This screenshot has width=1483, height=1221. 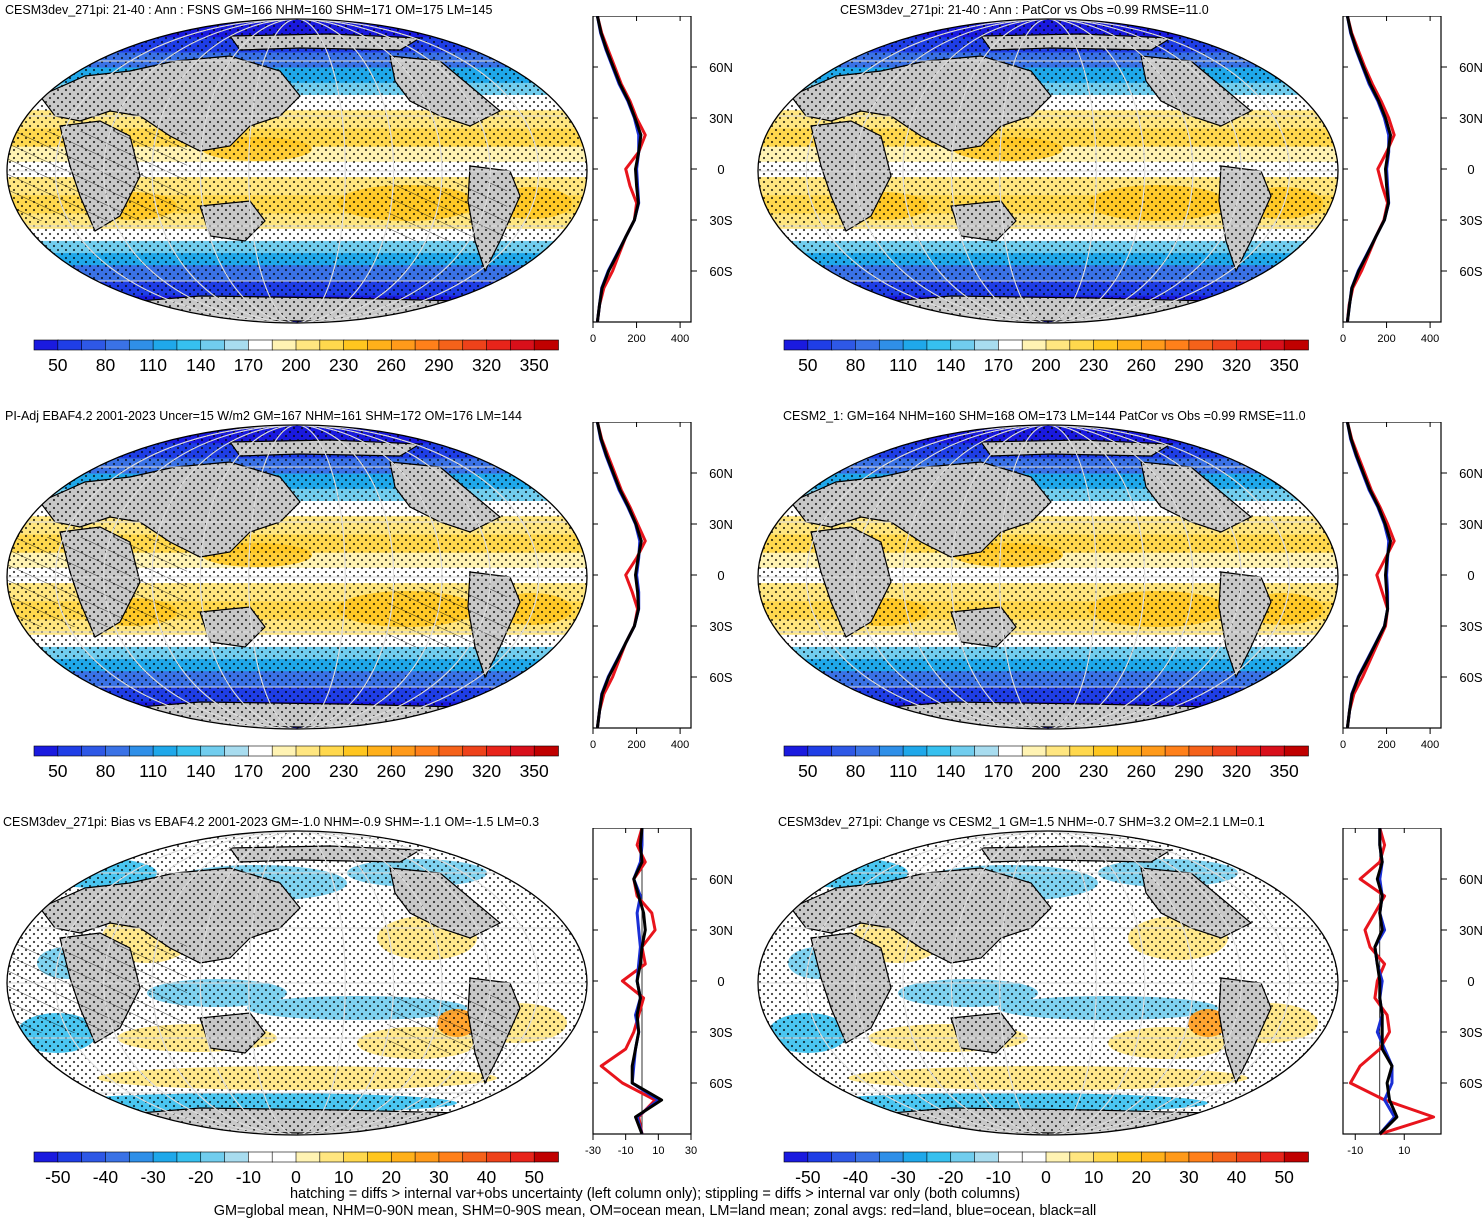 What do you see at coordinates (593, 1151) in the screenshot?
I see `zonal-x-tick-label: -30` at bounding box center [593, 1151].